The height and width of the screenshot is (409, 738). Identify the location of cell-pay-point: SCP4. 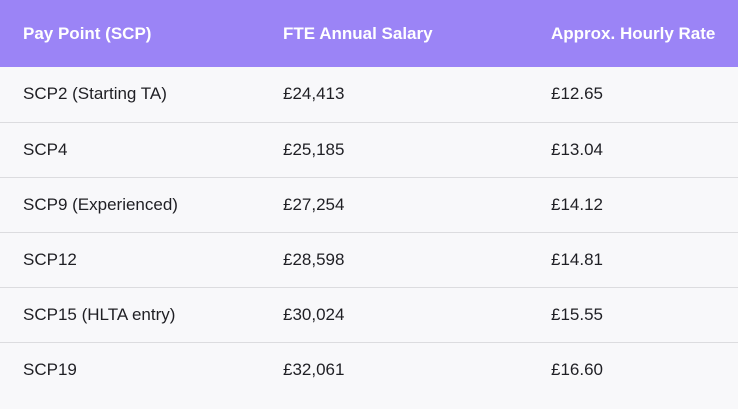
(45, 149).